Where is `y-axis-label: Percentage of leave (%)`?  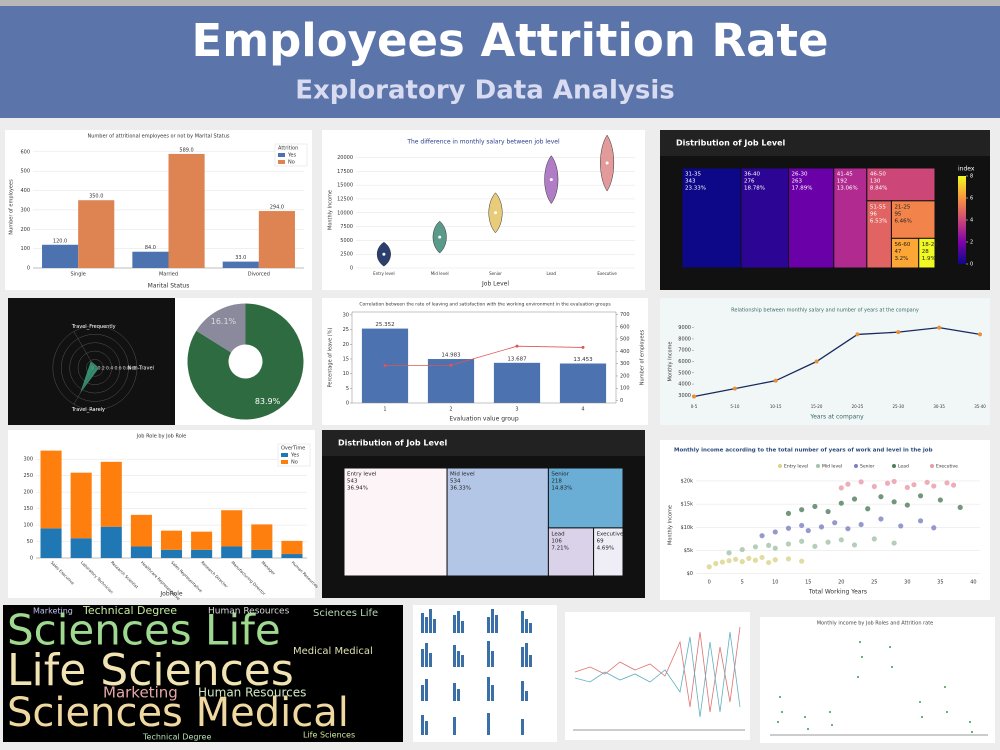 y-axis-label: Percentage of leave (%) is located at coordinates (331, 357).